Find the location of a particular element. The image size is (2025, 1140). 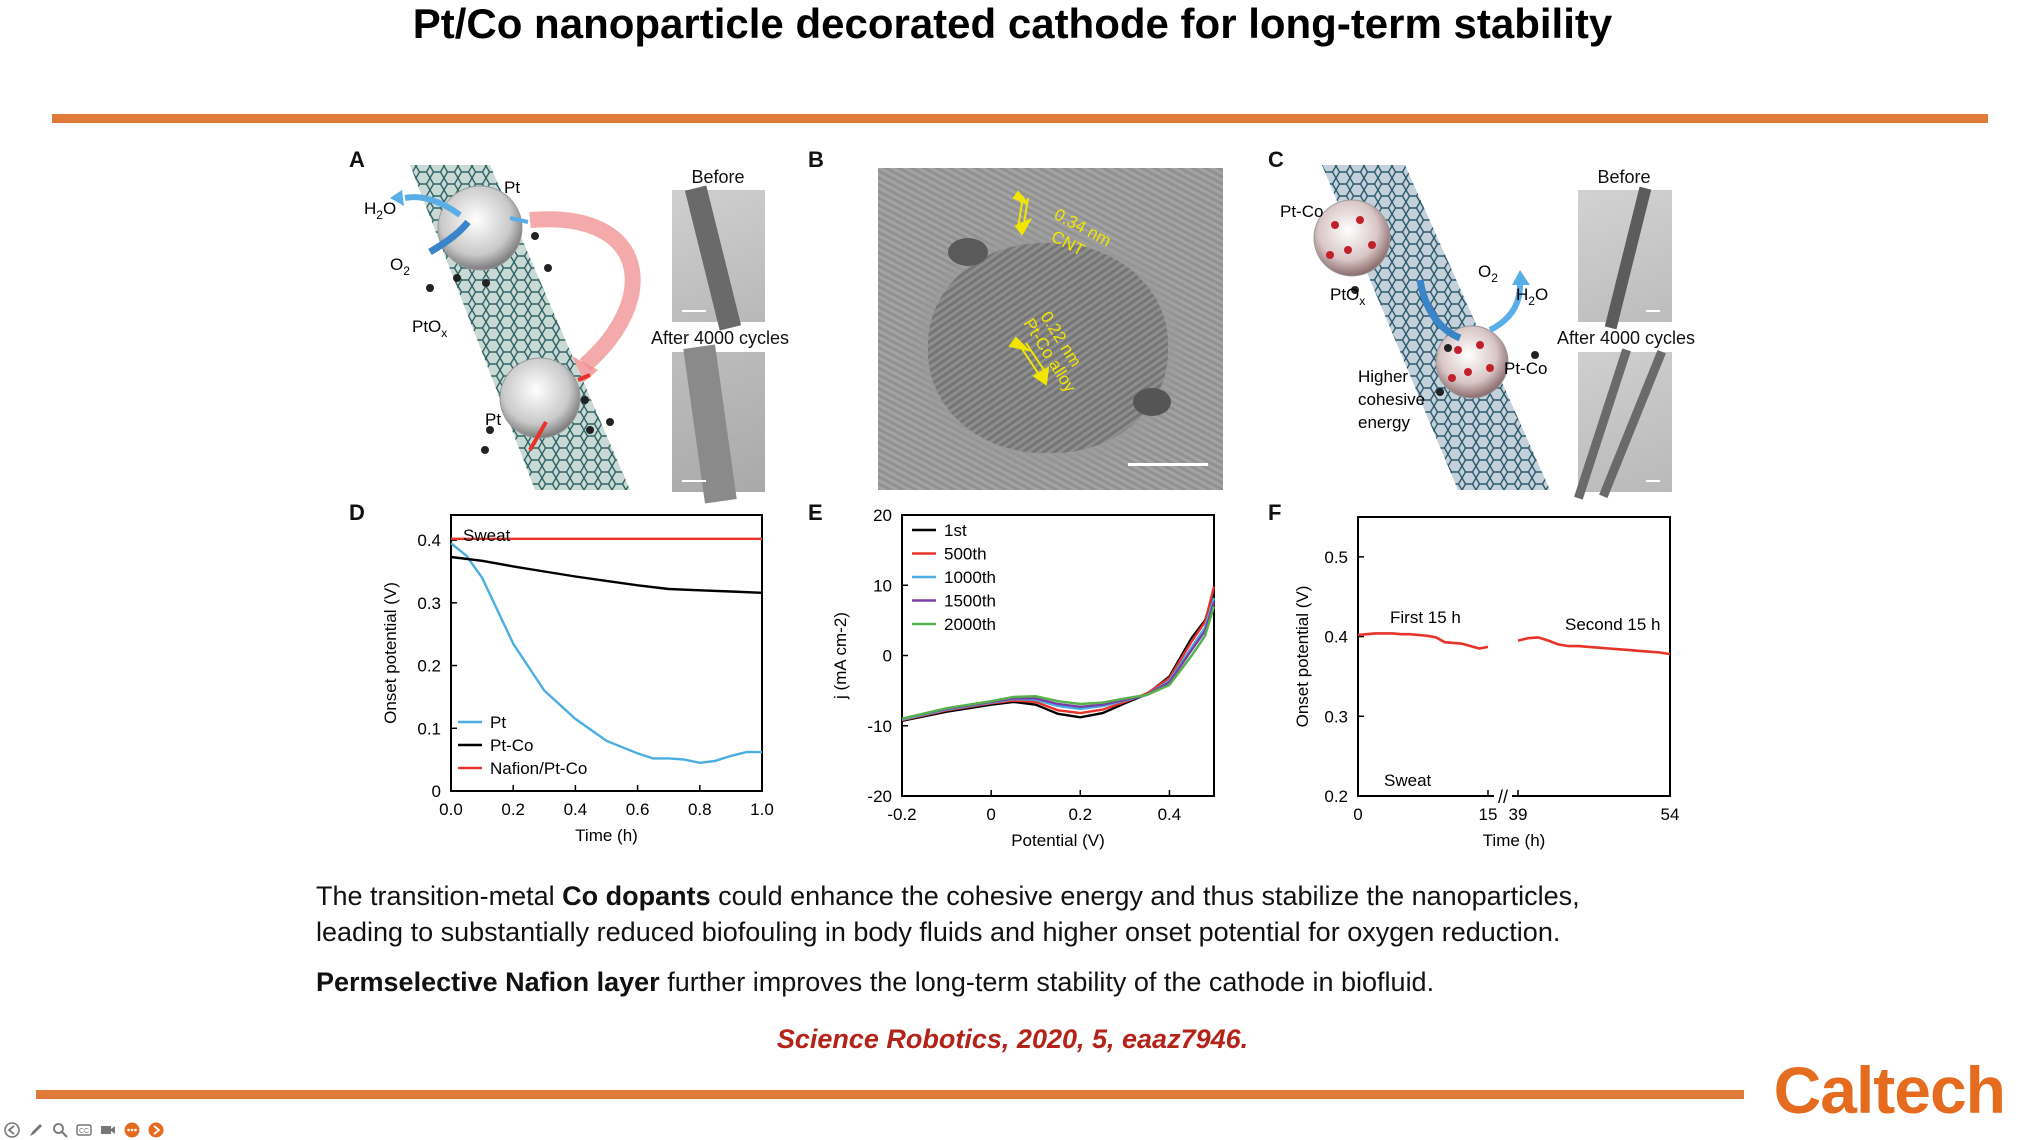

forward-arrow-icon is located at coordinates (156, 1130).